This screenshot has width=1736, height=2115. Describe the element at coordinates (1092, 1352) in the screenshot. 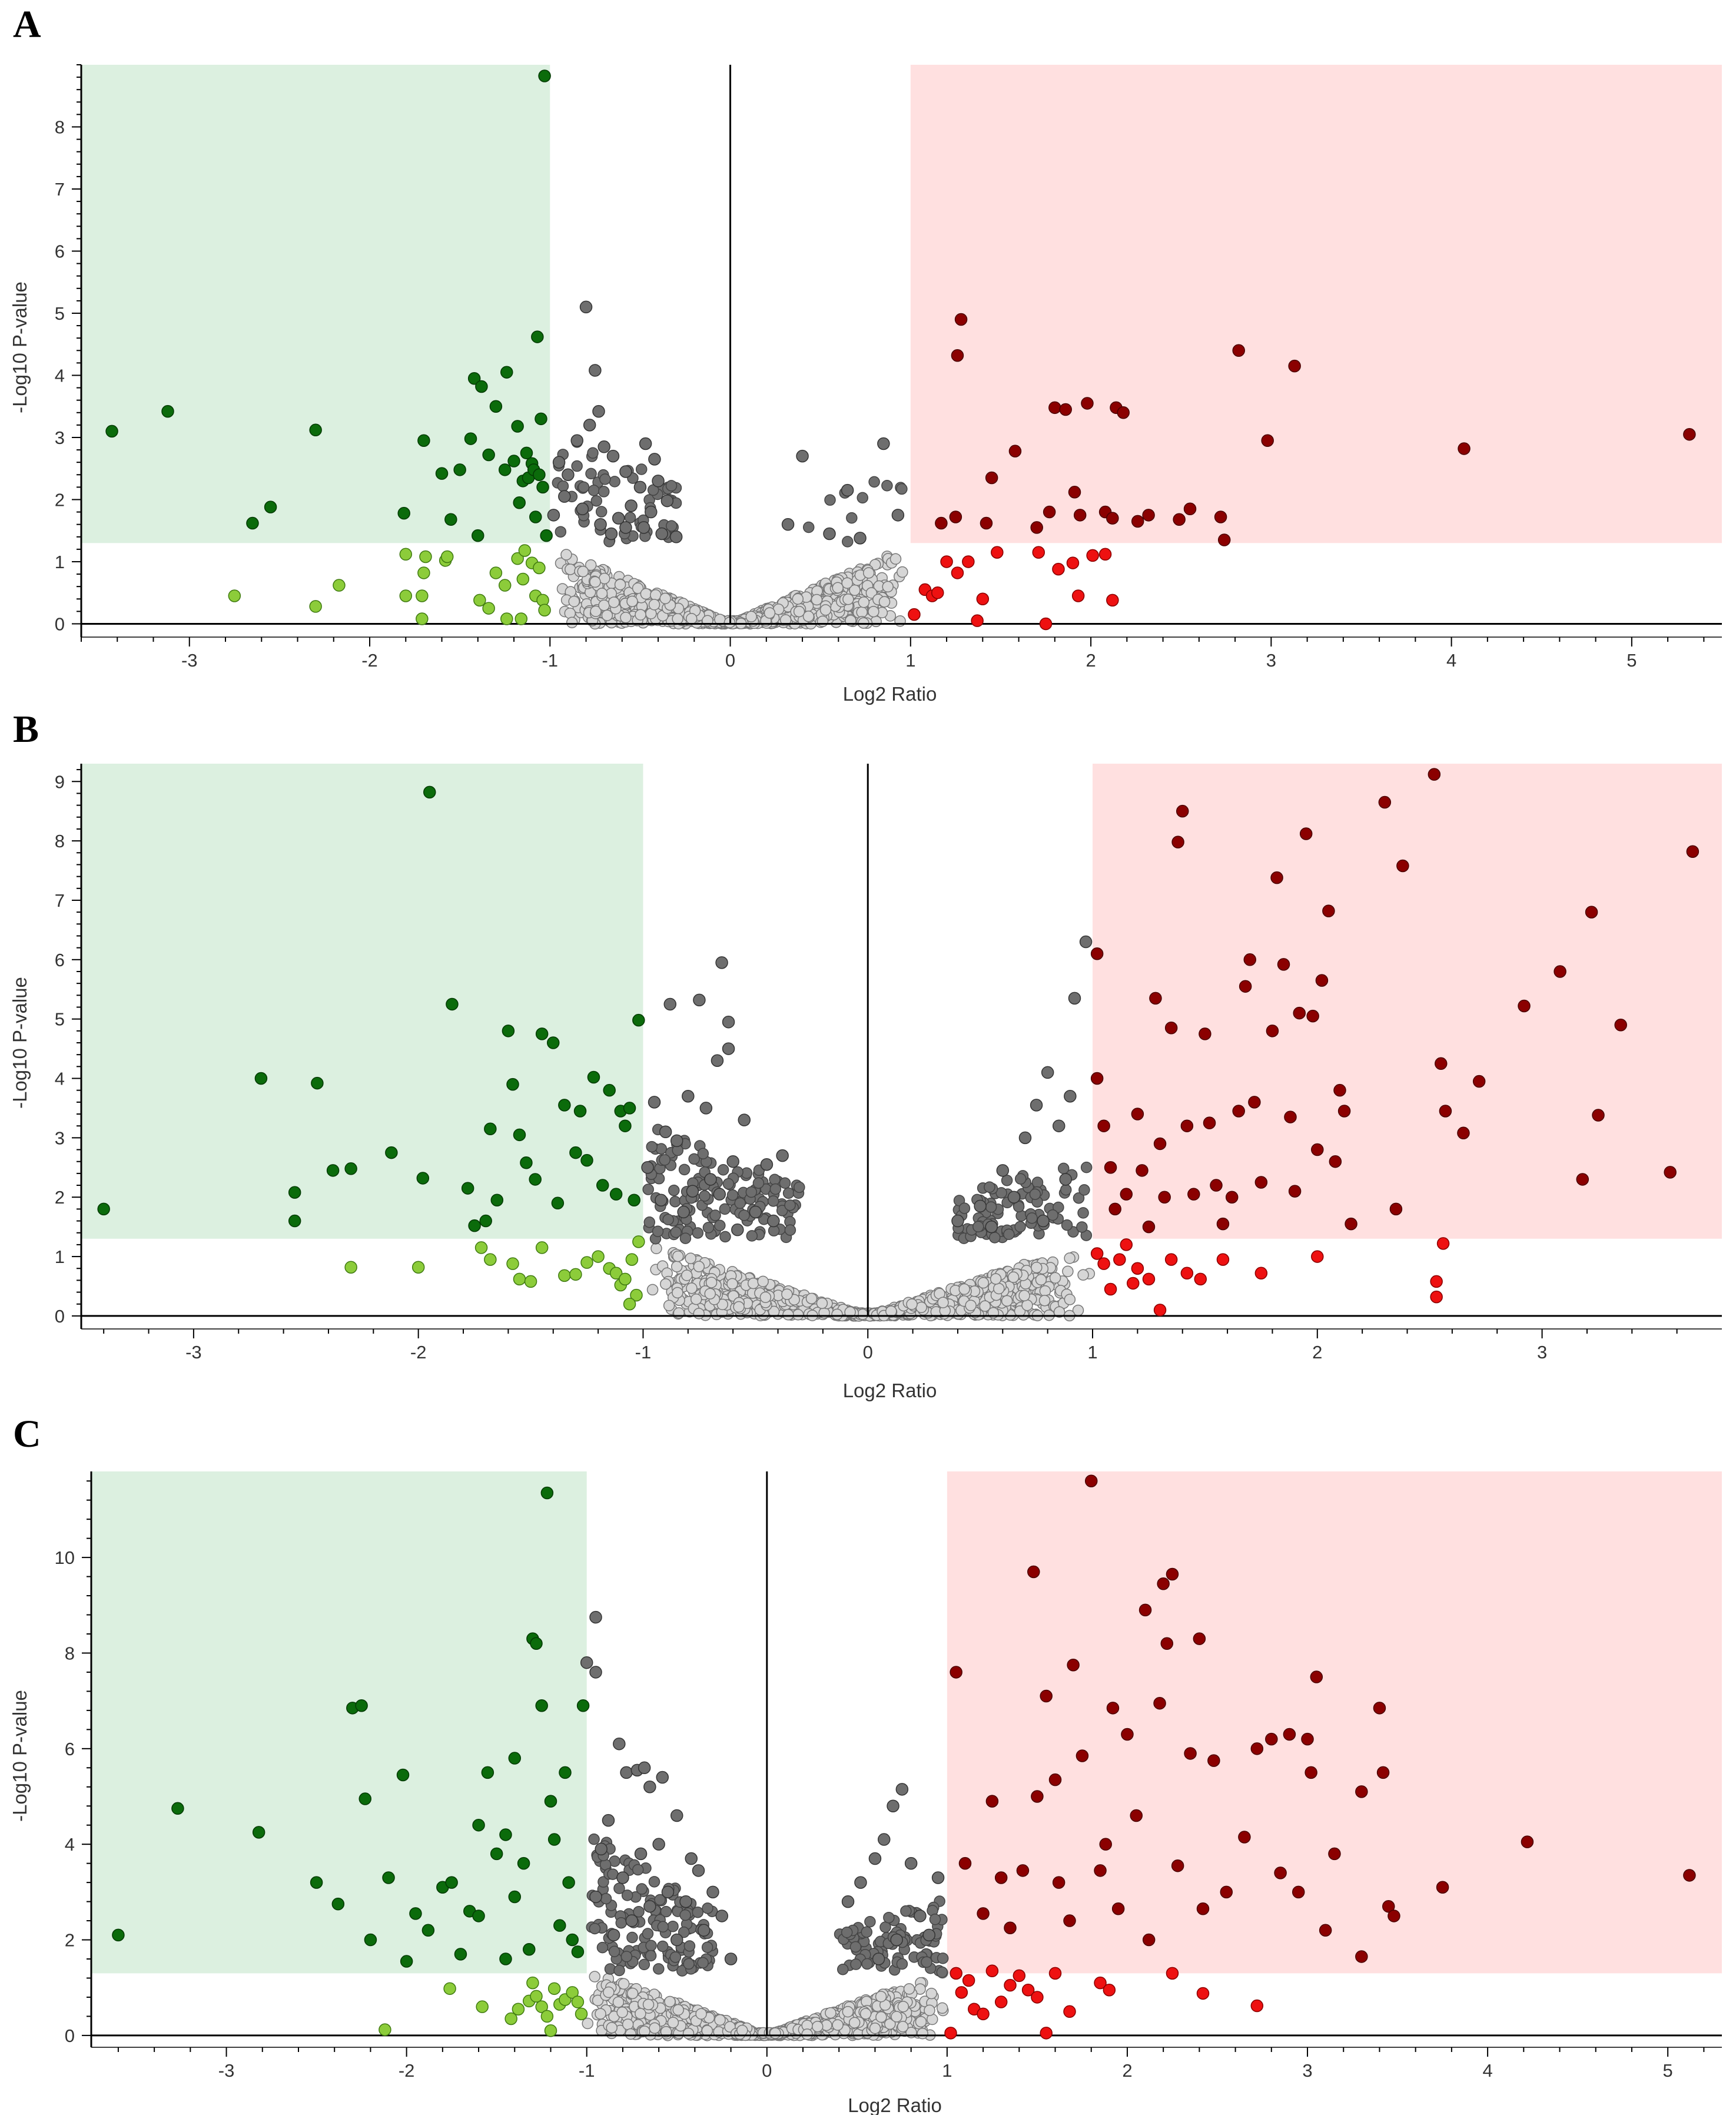

I see `x-tick-label: 1` at that location.